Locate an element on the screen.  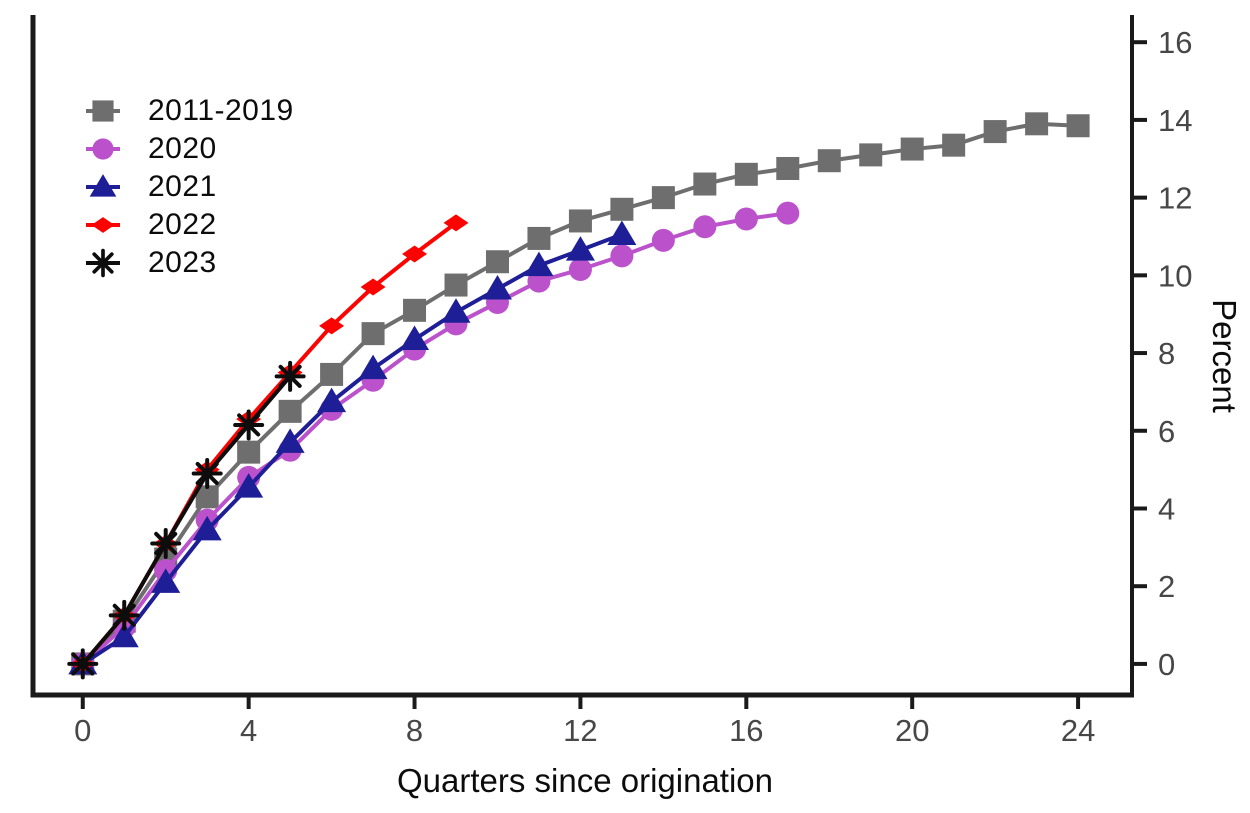
legend-label: 2020 is located at coordinates (182, 148).